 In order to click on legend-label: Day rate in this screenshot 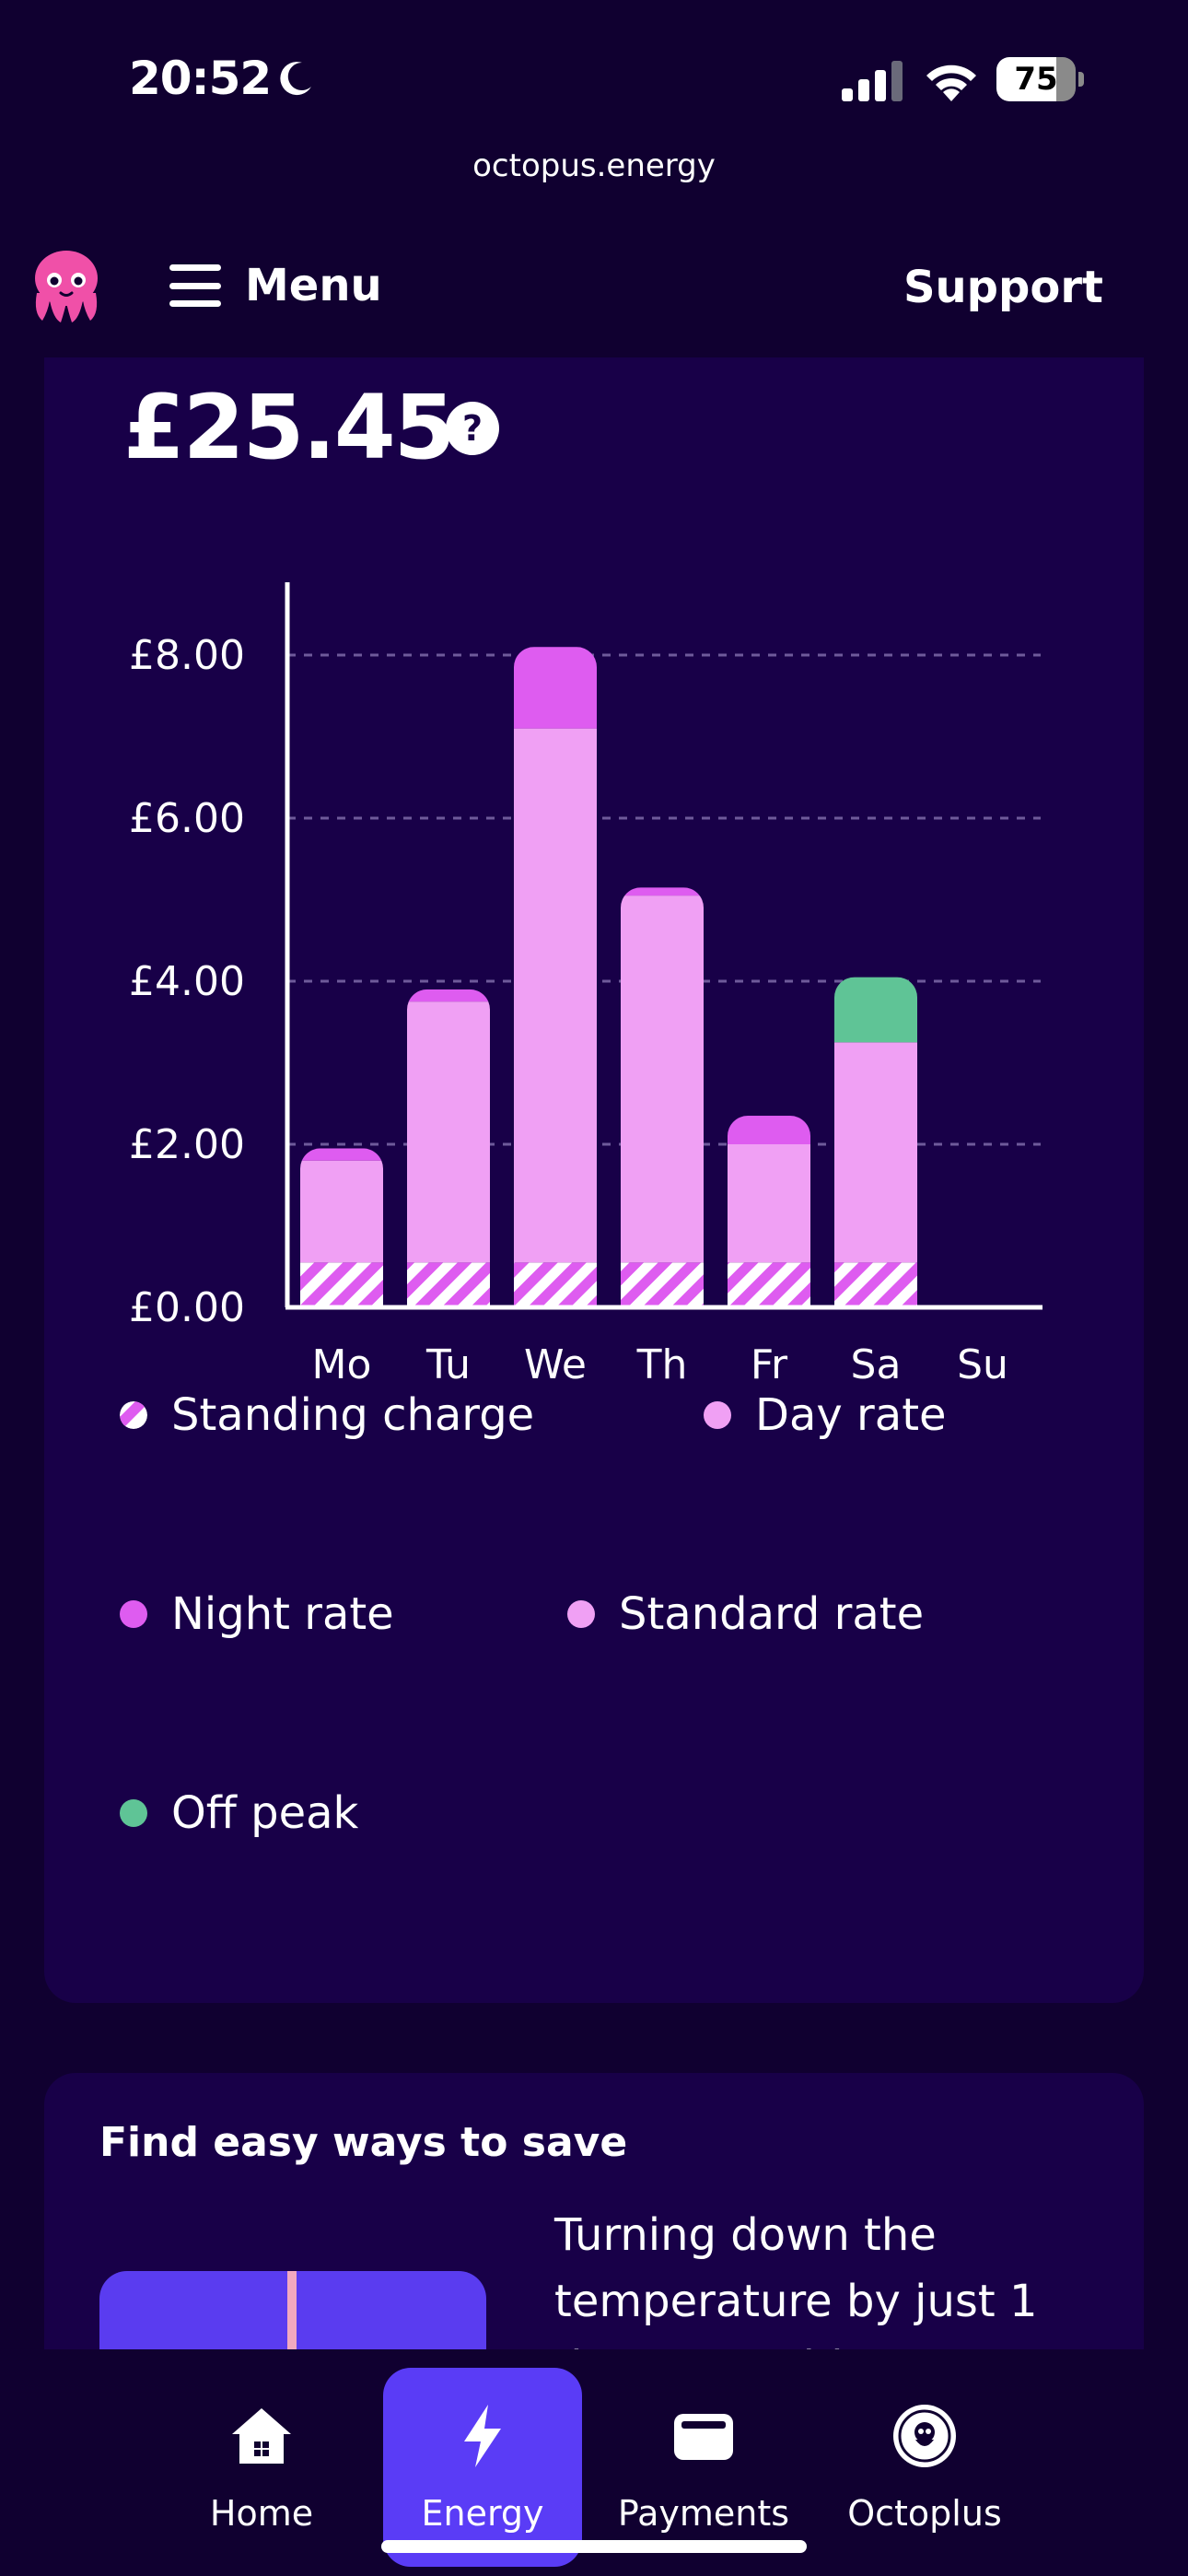, I will do `click(851, 1415)`.